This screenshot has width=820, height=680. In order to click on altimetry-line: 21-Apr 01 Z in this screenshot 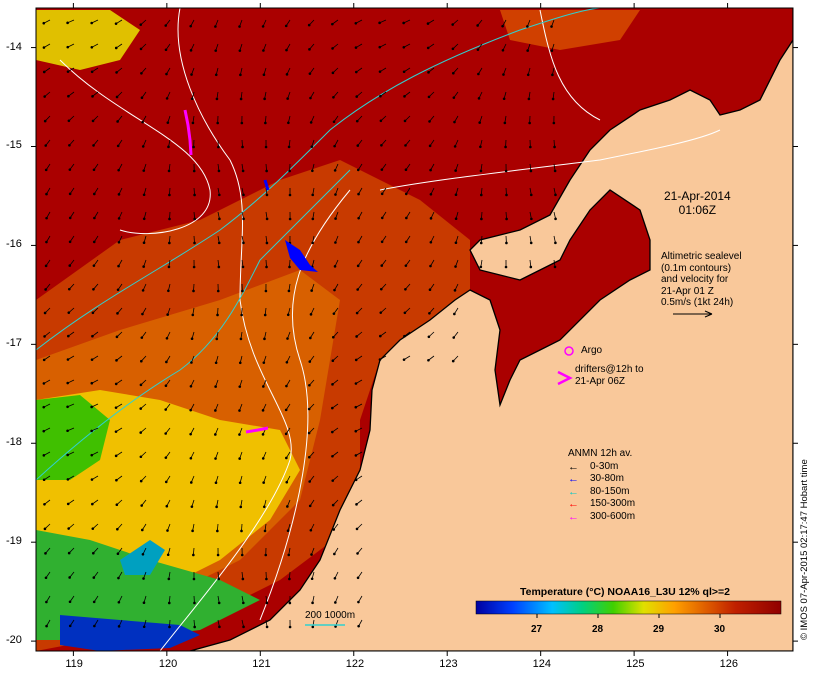, I will do `click(687, 291)`.